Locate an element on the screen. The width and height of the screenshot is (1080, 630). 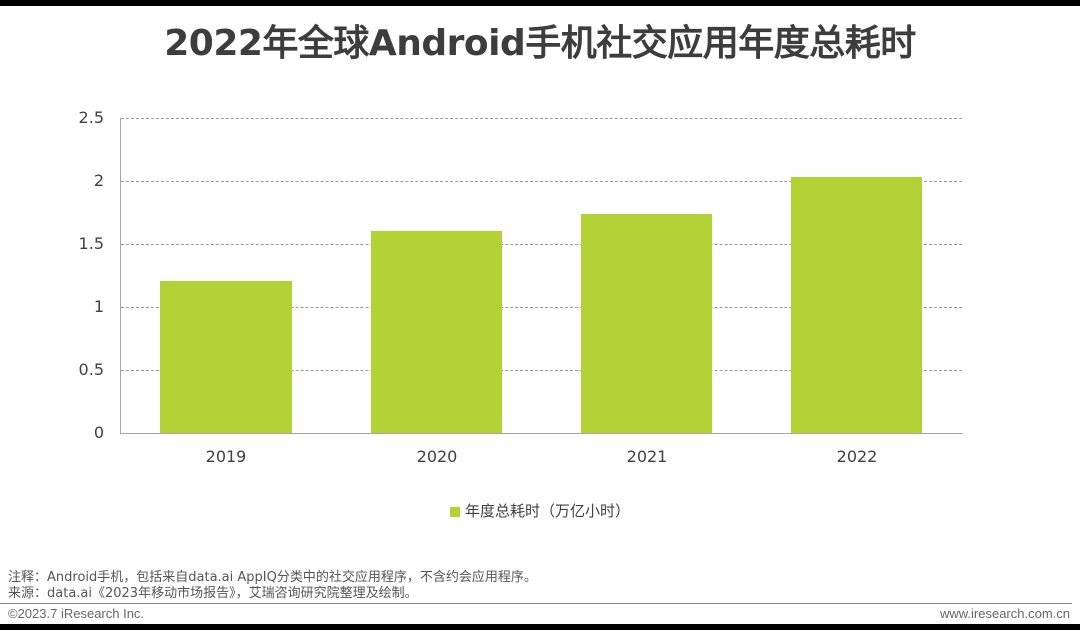
x-tick: 2019 is located at coordinates (226, 456).